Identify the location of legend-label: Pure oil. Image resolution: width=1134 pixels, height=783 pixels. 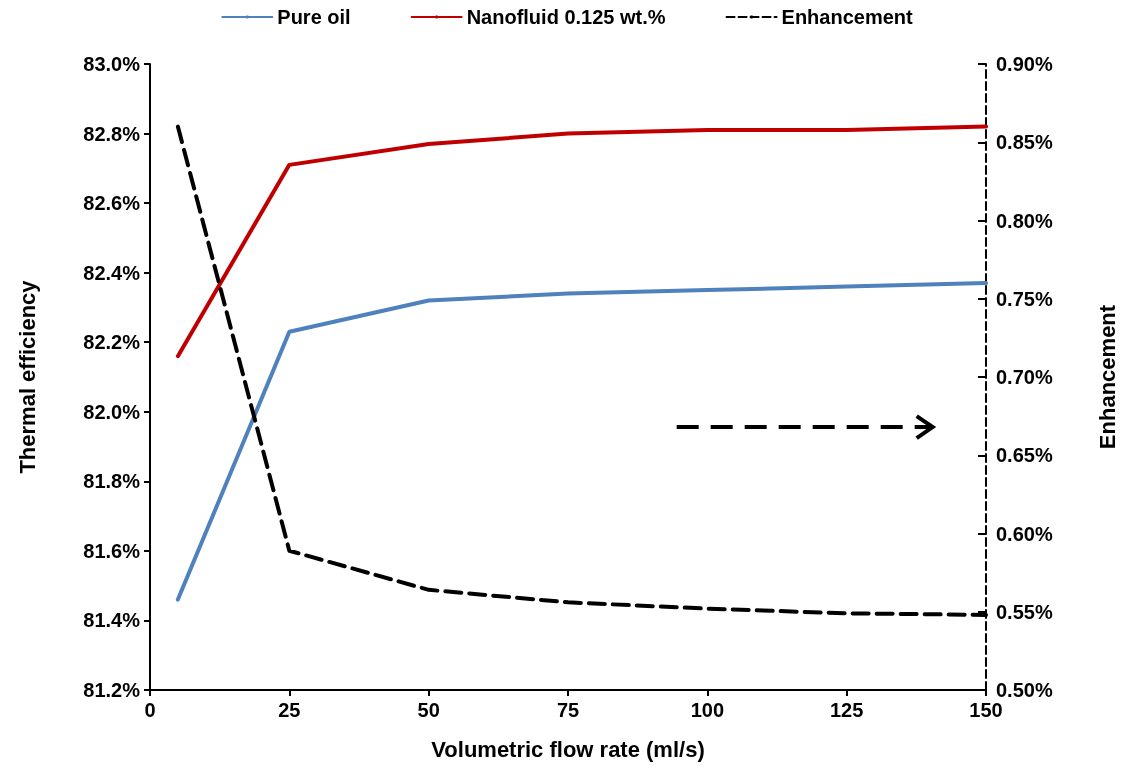
(314, 17).